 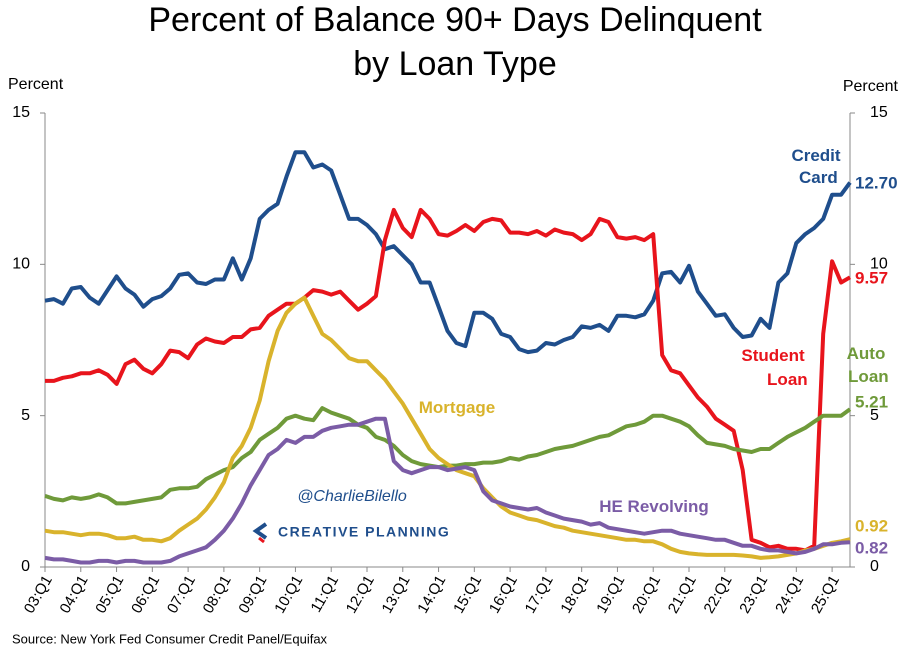 What do you see at coordinates (260, 533) in the screenshot?
I see `logo-icon` at bounding box center [260, 533].